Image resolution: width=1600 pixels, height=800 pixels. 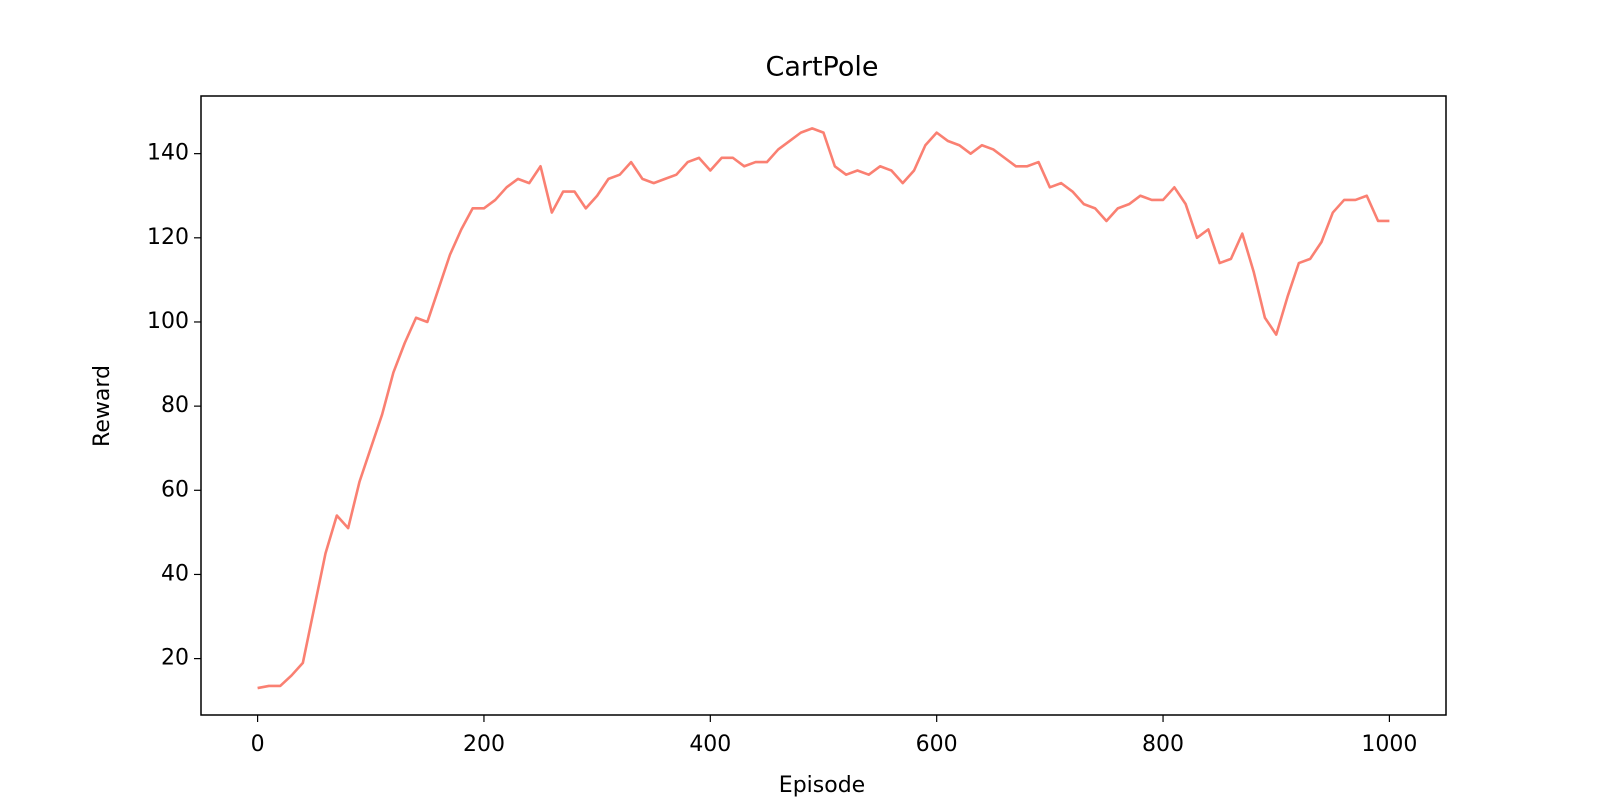 What do you see at coordinates (821, 67) in the screenshot?
I see `chart-title: CartPole` at bounding box center [821, 67].